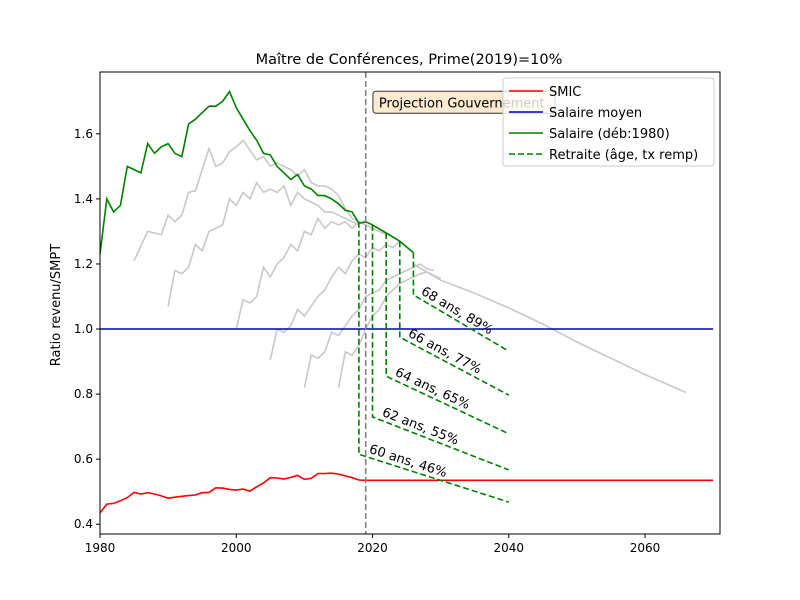 Image resolution: width=800 pixels, height=600 pixels. Describe the element at coordinates (56, 305) in the screenshot. I see `y-axis-label: Ratio revenu/SMPT` at that location.